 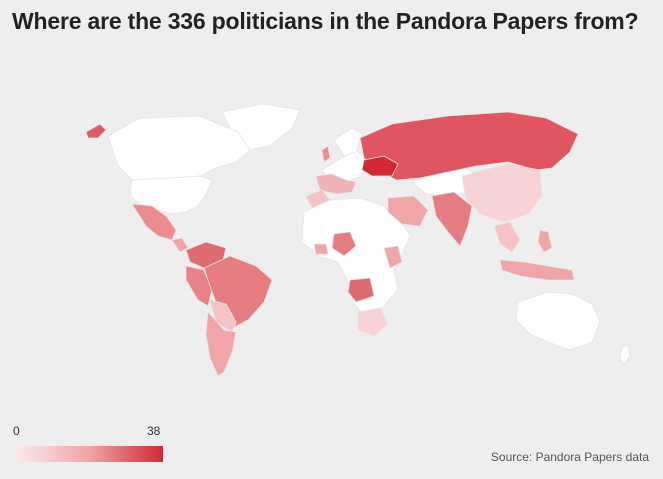 I want to click on region-argentina-chile, so click(x=221, y=344).